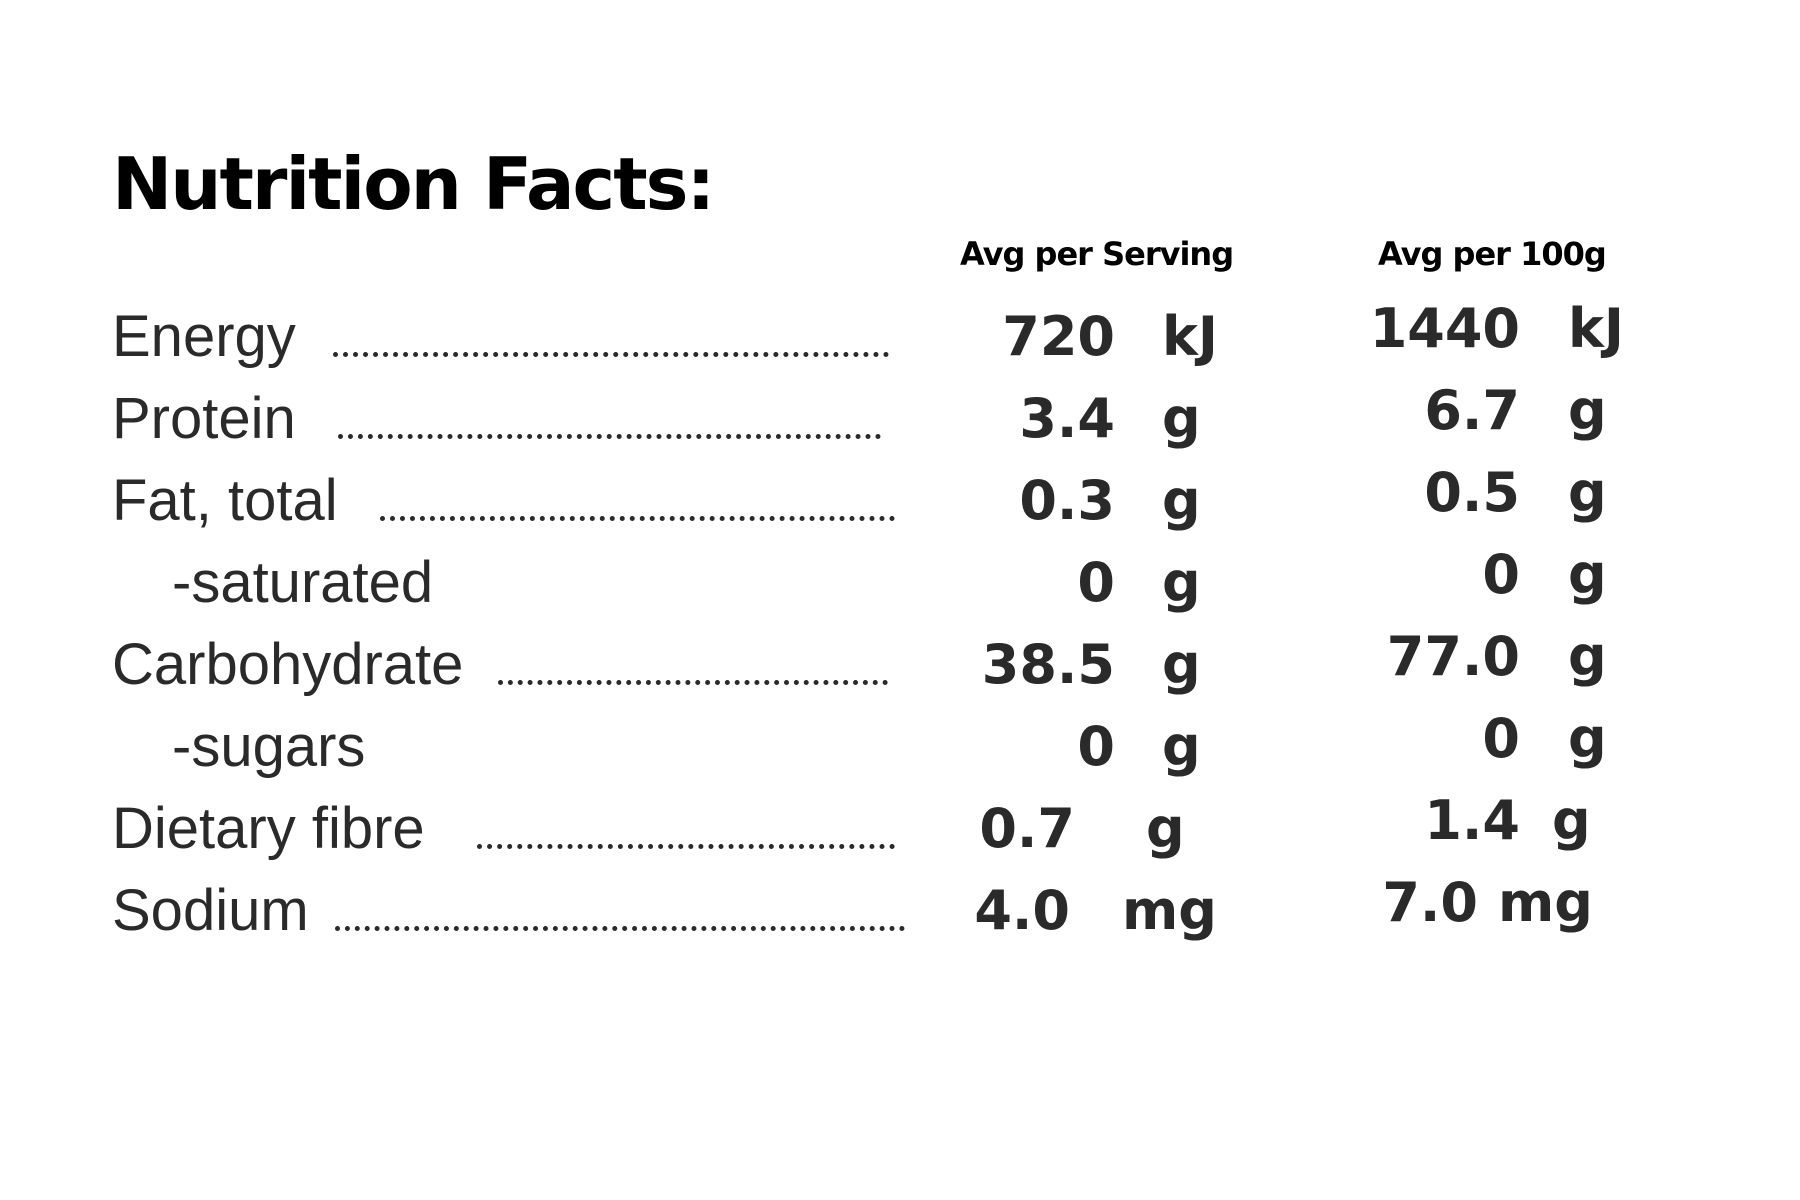 The width and height of the screenshot is (1800, 1200). What do you see at coordinates (900, 498) in the screenshot?
I see `nutrient-row-fat-total: Fat, total 0.3 g 0.5 g` at bounding box center [900, 498].